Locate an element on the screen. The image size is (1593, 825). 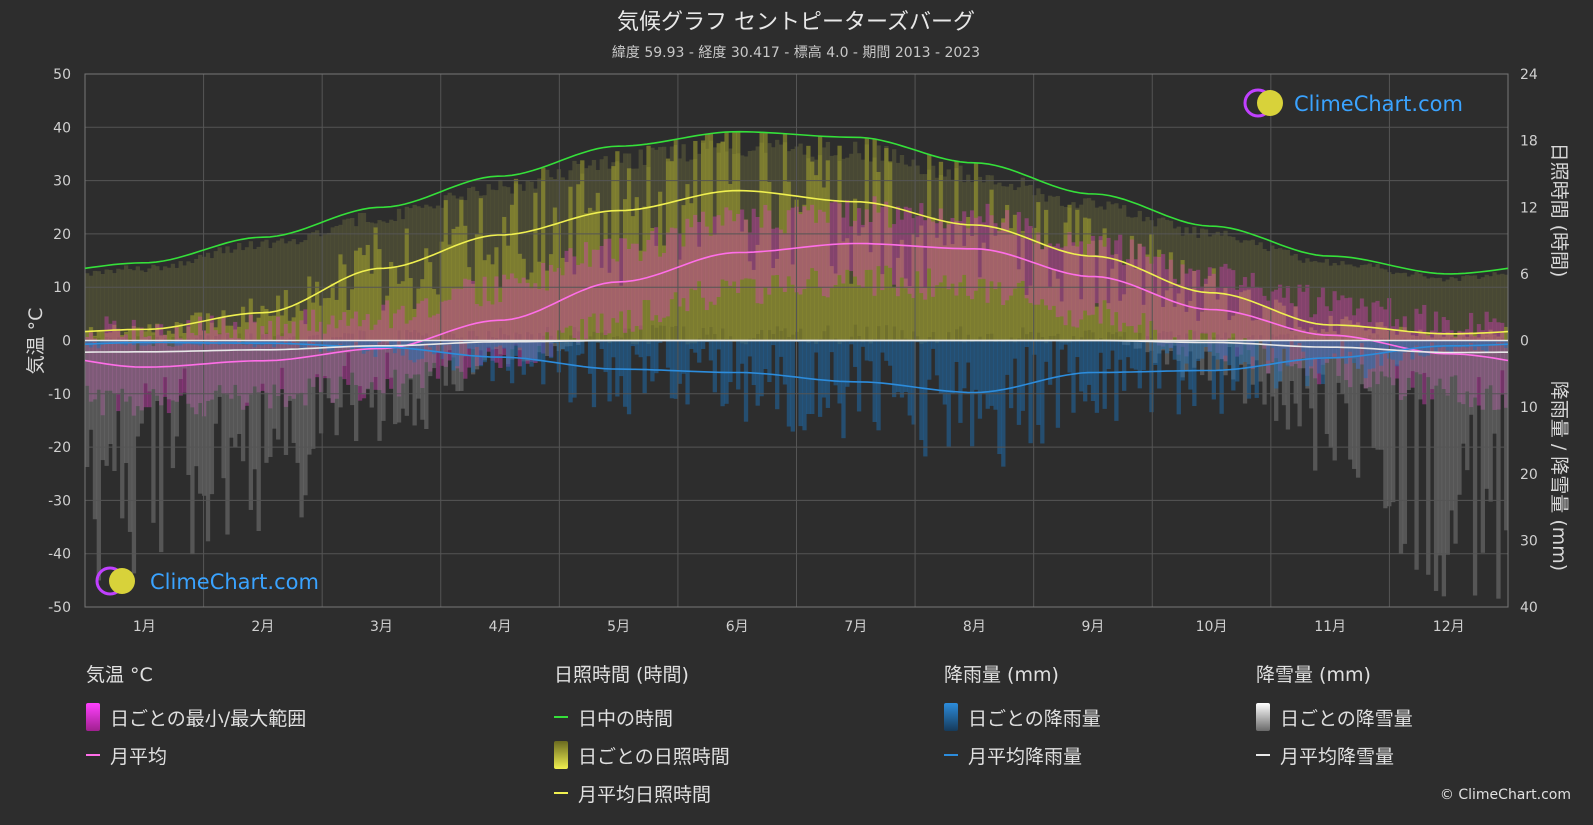
y-left-tick-label: -40 is located at coordinates (59, 555).